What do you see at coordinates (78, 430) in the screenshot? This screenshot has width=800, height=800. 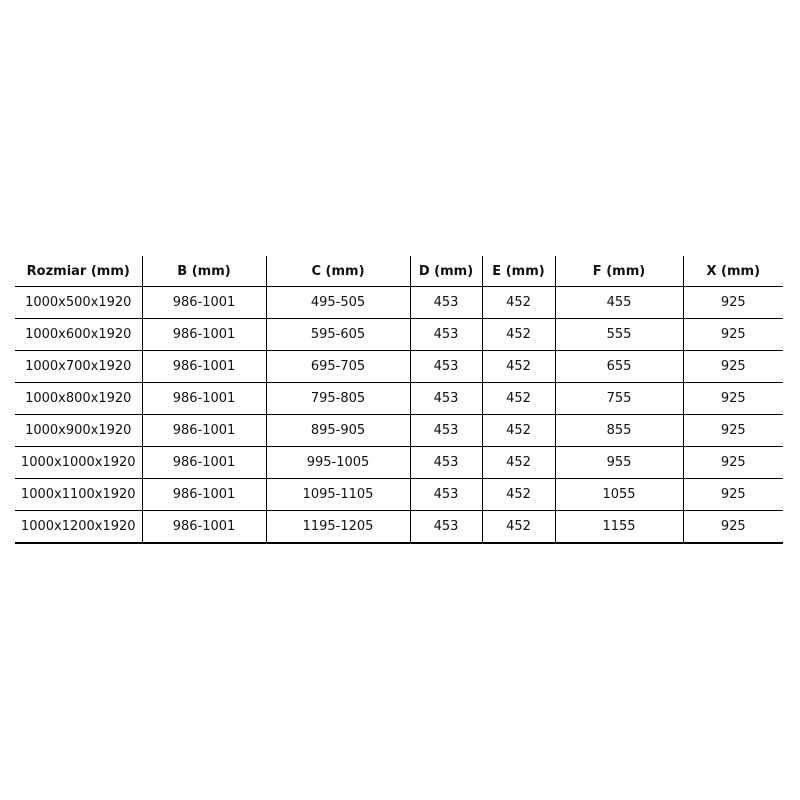 I see `table-cell: 1000x900x1920` at bounding box center [78, 430].